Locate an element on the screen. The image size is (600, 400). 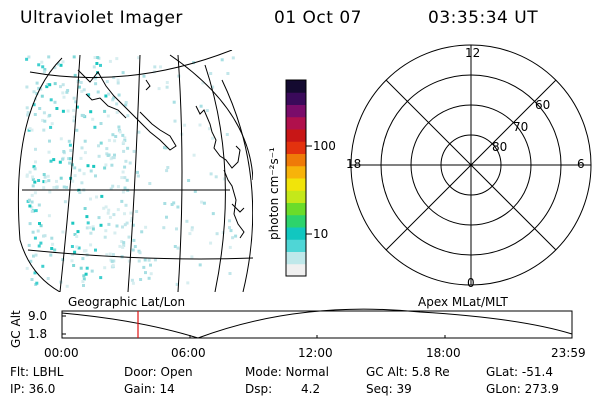
timeline-xtick-0: 00:00 is located at coordinates (61, 353).